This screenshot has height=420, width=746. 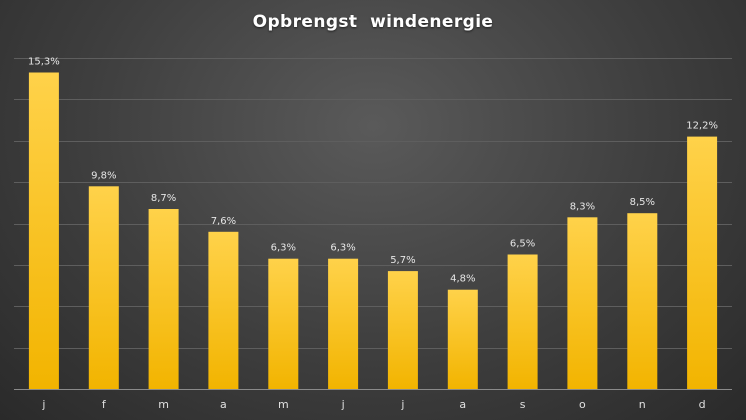 I want to click on data-label: 8,7%, so click(x=163, y=198).